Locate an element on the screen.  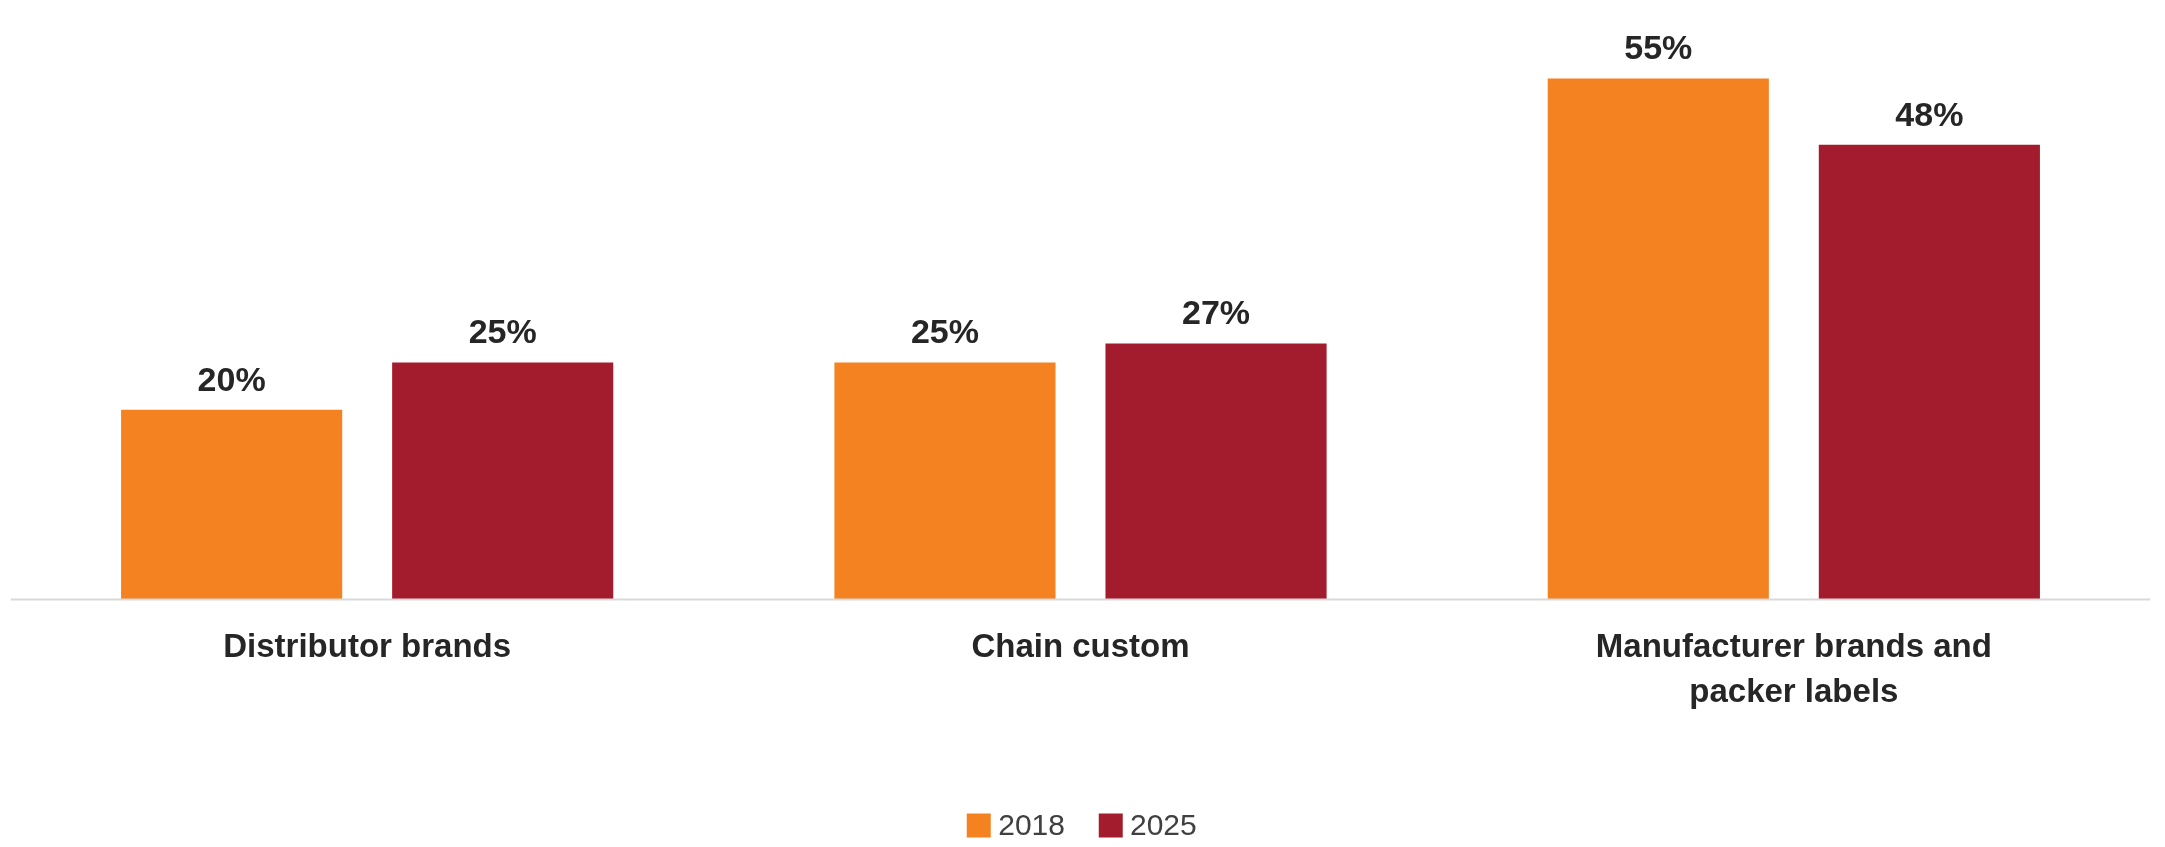
legend-label: 2025 is located at coordinates (1163, 825).